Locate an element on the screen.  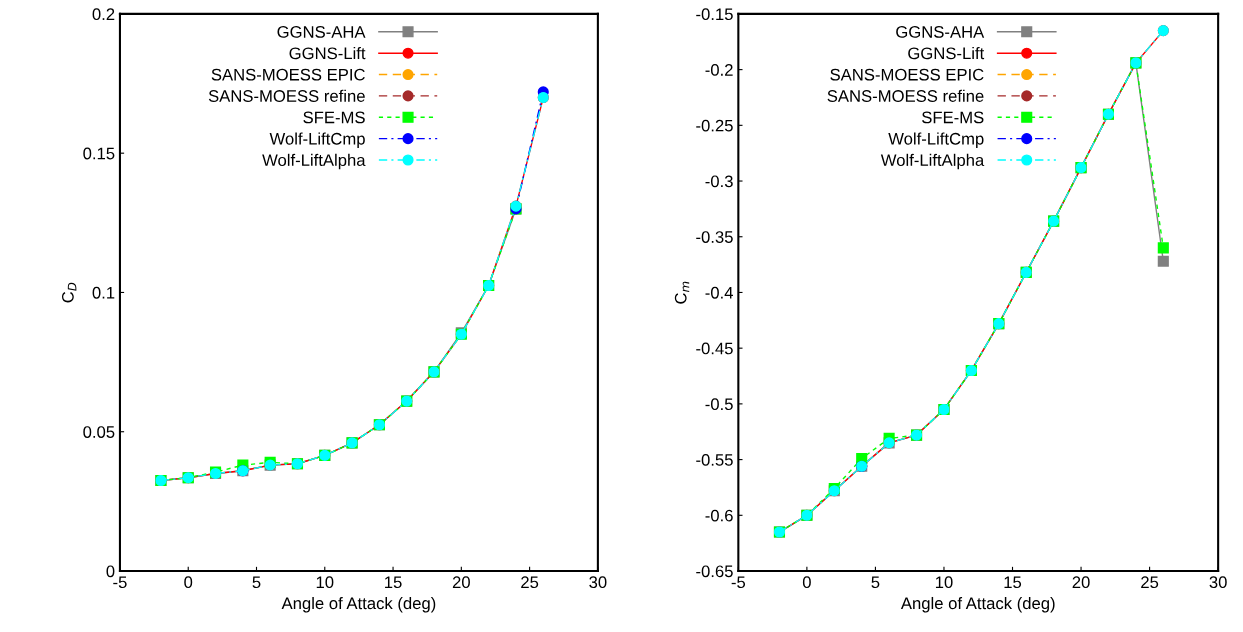
y-tick-label: -0.55 is located at coordinates (714, 459).